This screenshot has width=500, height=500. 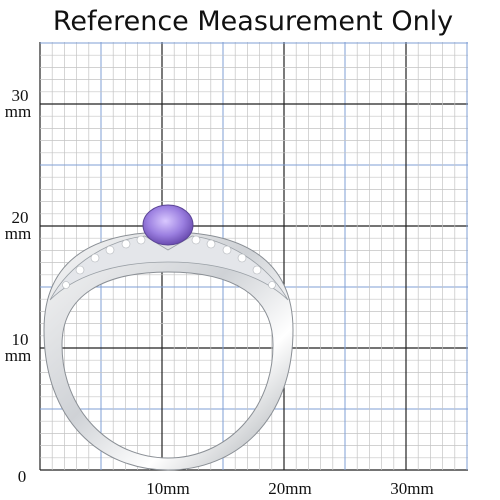 What do you see at coordinates (167, 488) in the screenshot?
I see `x-label: 10mm` at bounding box center [167, 488].